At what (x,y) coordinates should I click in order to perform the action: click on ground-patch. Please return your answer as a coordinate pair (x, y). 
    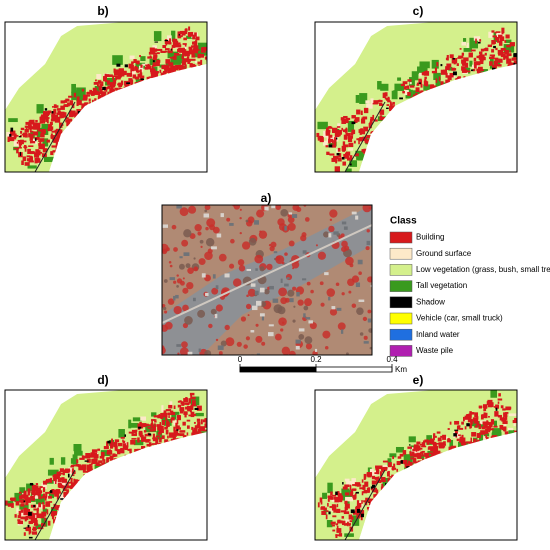
    Looking at the image, I should click on (410, 83).